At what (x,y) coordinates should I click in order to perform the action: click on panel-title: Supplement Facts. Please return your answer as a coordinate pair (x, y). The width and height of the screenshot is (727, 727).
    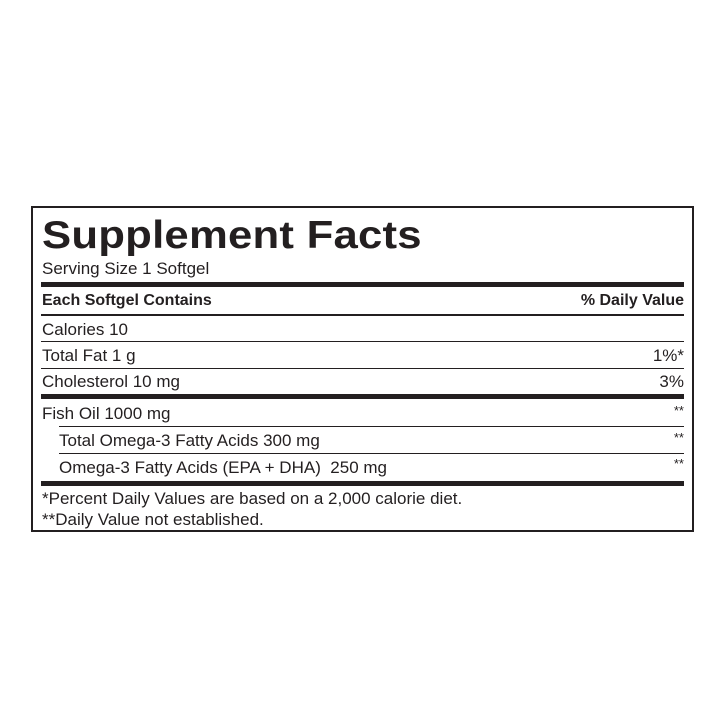
    Looking at the image, I should click on (232, 235).